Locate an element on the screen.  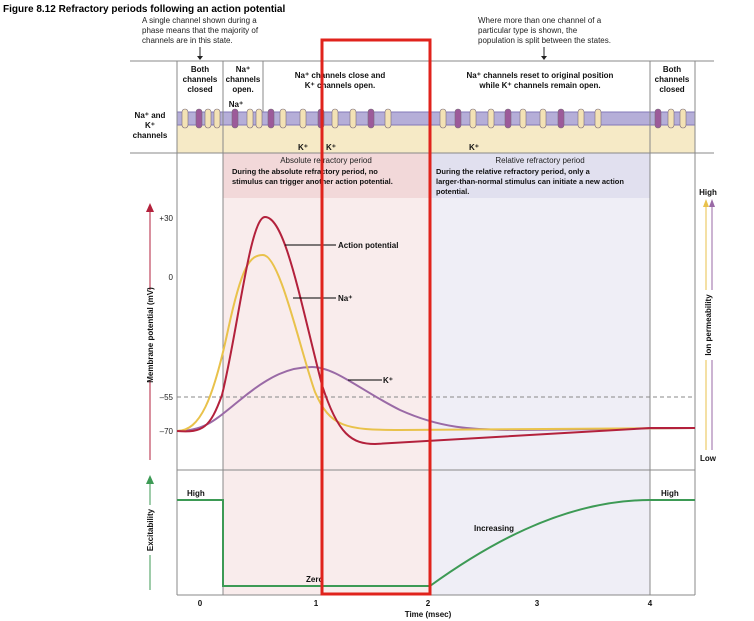
svg-text: 1 is located at coordinates (316, 603).